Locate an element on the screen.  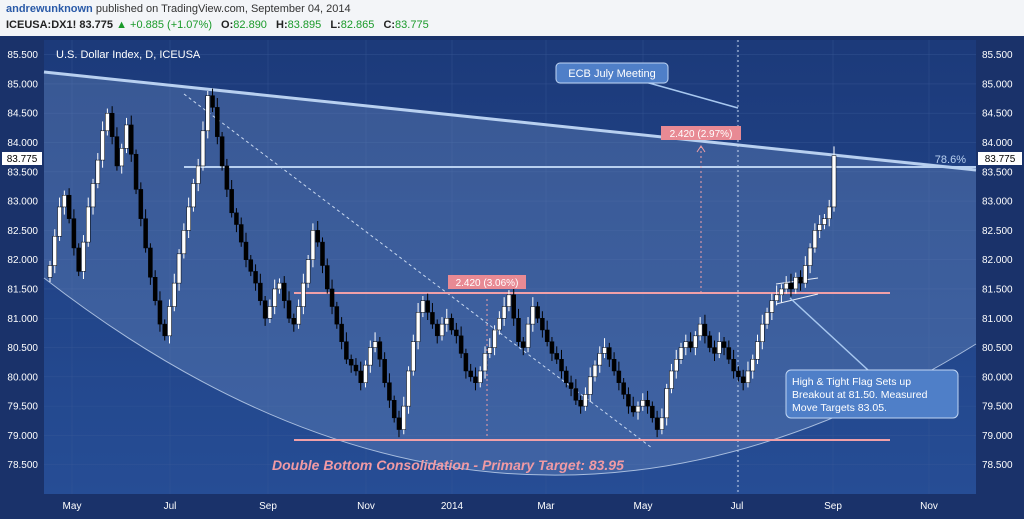
chart-title: U.S. Dollar Index, D, ICEUSA is located at coordinates (128, 55).